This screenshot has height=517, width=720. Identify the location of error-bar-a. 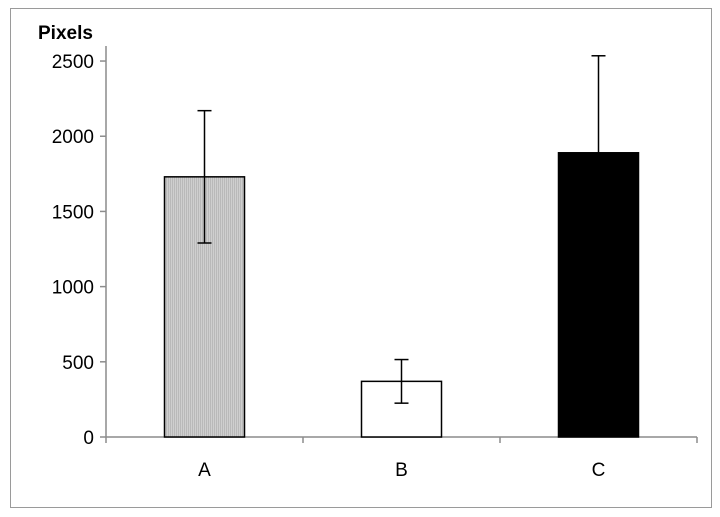
(204, 176).